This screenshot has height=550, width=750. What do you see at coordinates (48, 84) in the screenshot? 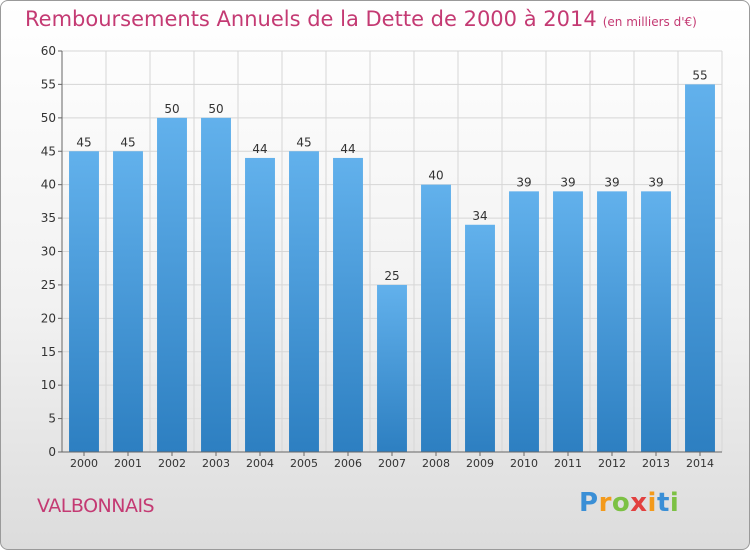
I see `y-tick-label: 55` at bounding box center [48, 84].